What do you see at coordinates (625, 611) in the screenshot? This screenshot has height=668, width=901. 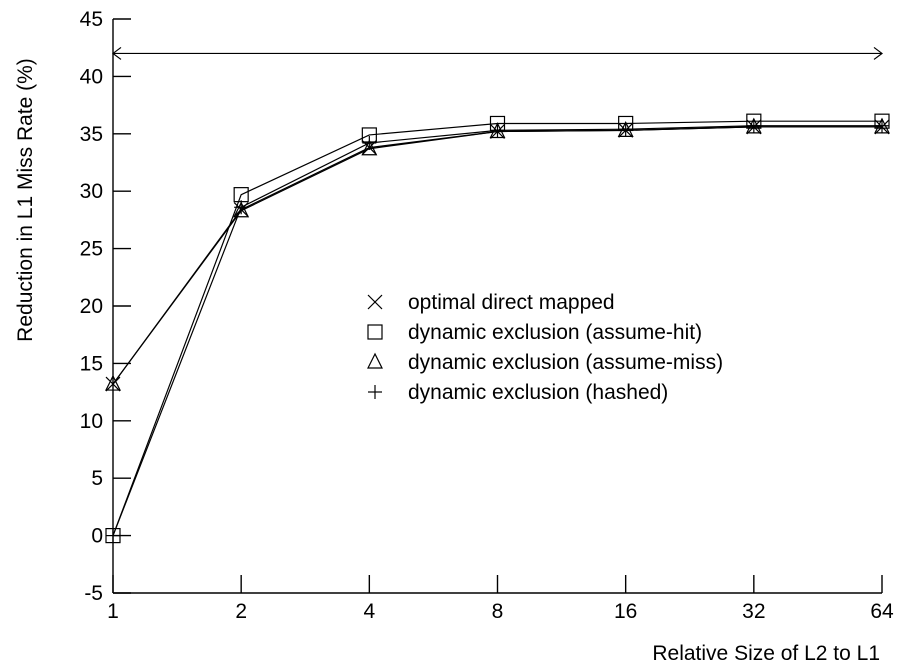 I see `x-tick-label: 16` at bounding box center [625, 611].